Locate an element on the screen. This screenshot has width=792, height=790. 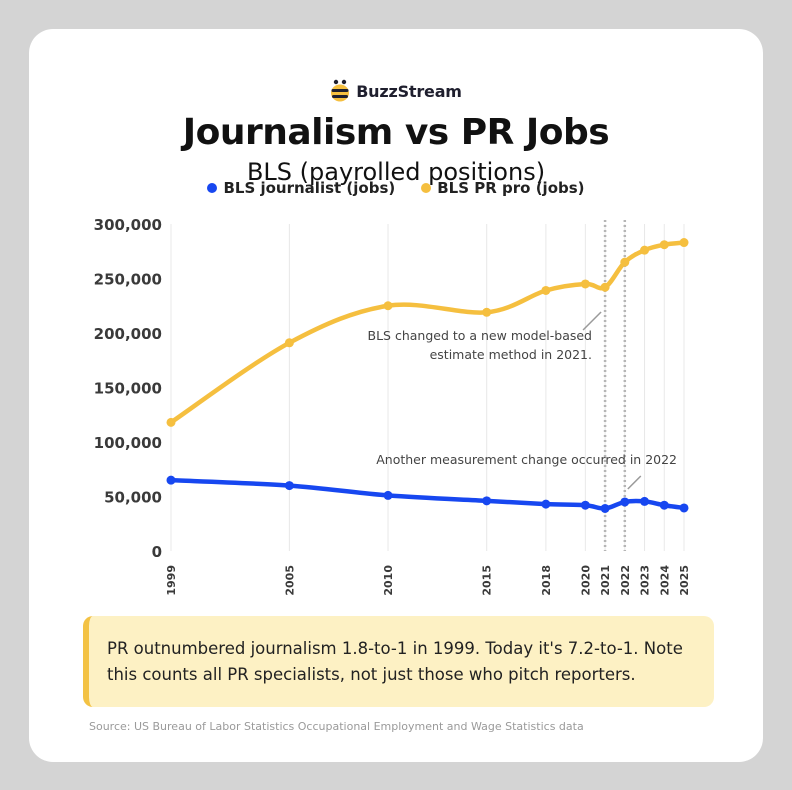
legend-item-pr: BLS PR pro (jobs) is located at coordinates (503, 188).